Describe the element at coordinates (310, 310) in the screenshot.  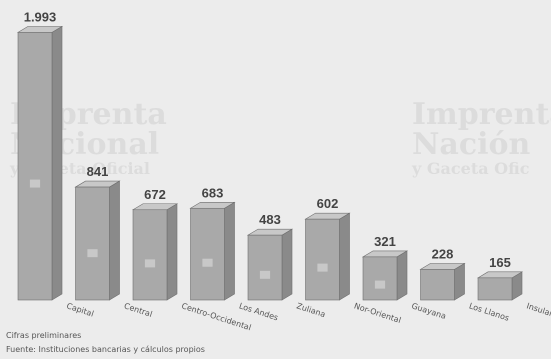
I see `category-label: Zuliana` at that location.